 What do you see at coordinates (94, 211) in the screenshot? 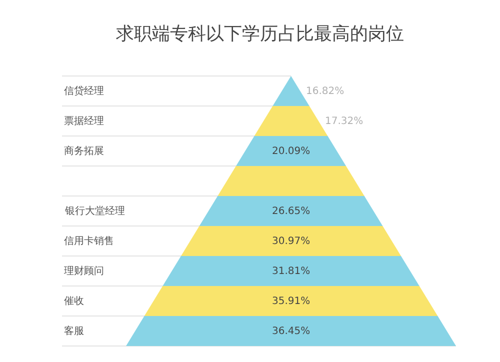
I see `category-label: 银行大堂经理` at bounding box center [94, 211].